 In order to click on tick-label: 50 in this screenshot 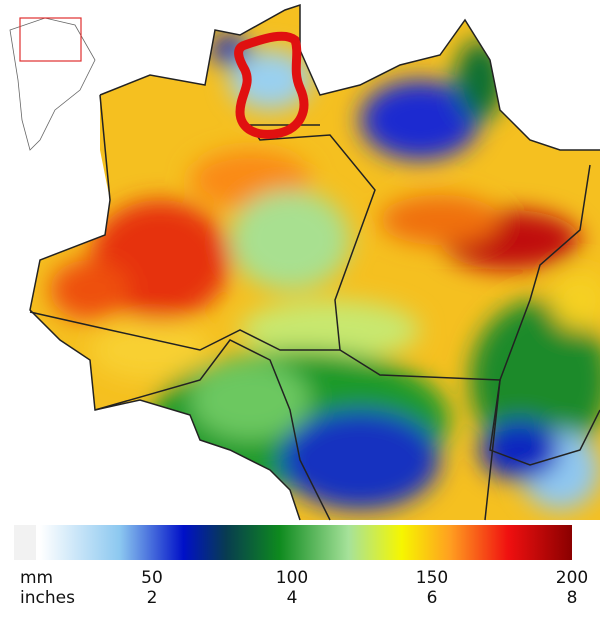, I will do `click(152, 578)`.